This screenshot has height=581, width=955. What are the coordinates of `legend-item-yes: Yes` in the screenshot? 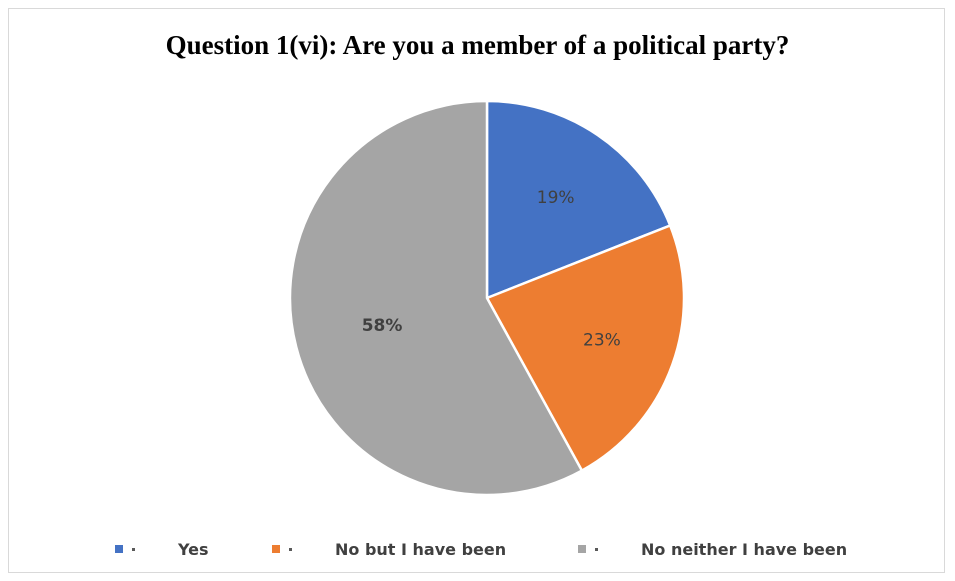 It's located at (162, 549).